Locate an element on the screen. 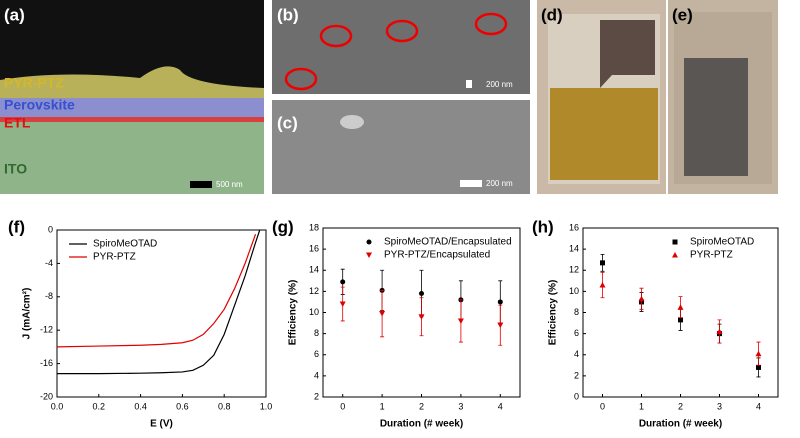 Image resolution: width=800 pixels, height=438 pixels. panel-label: (b) is located at coordinates (288, 14).